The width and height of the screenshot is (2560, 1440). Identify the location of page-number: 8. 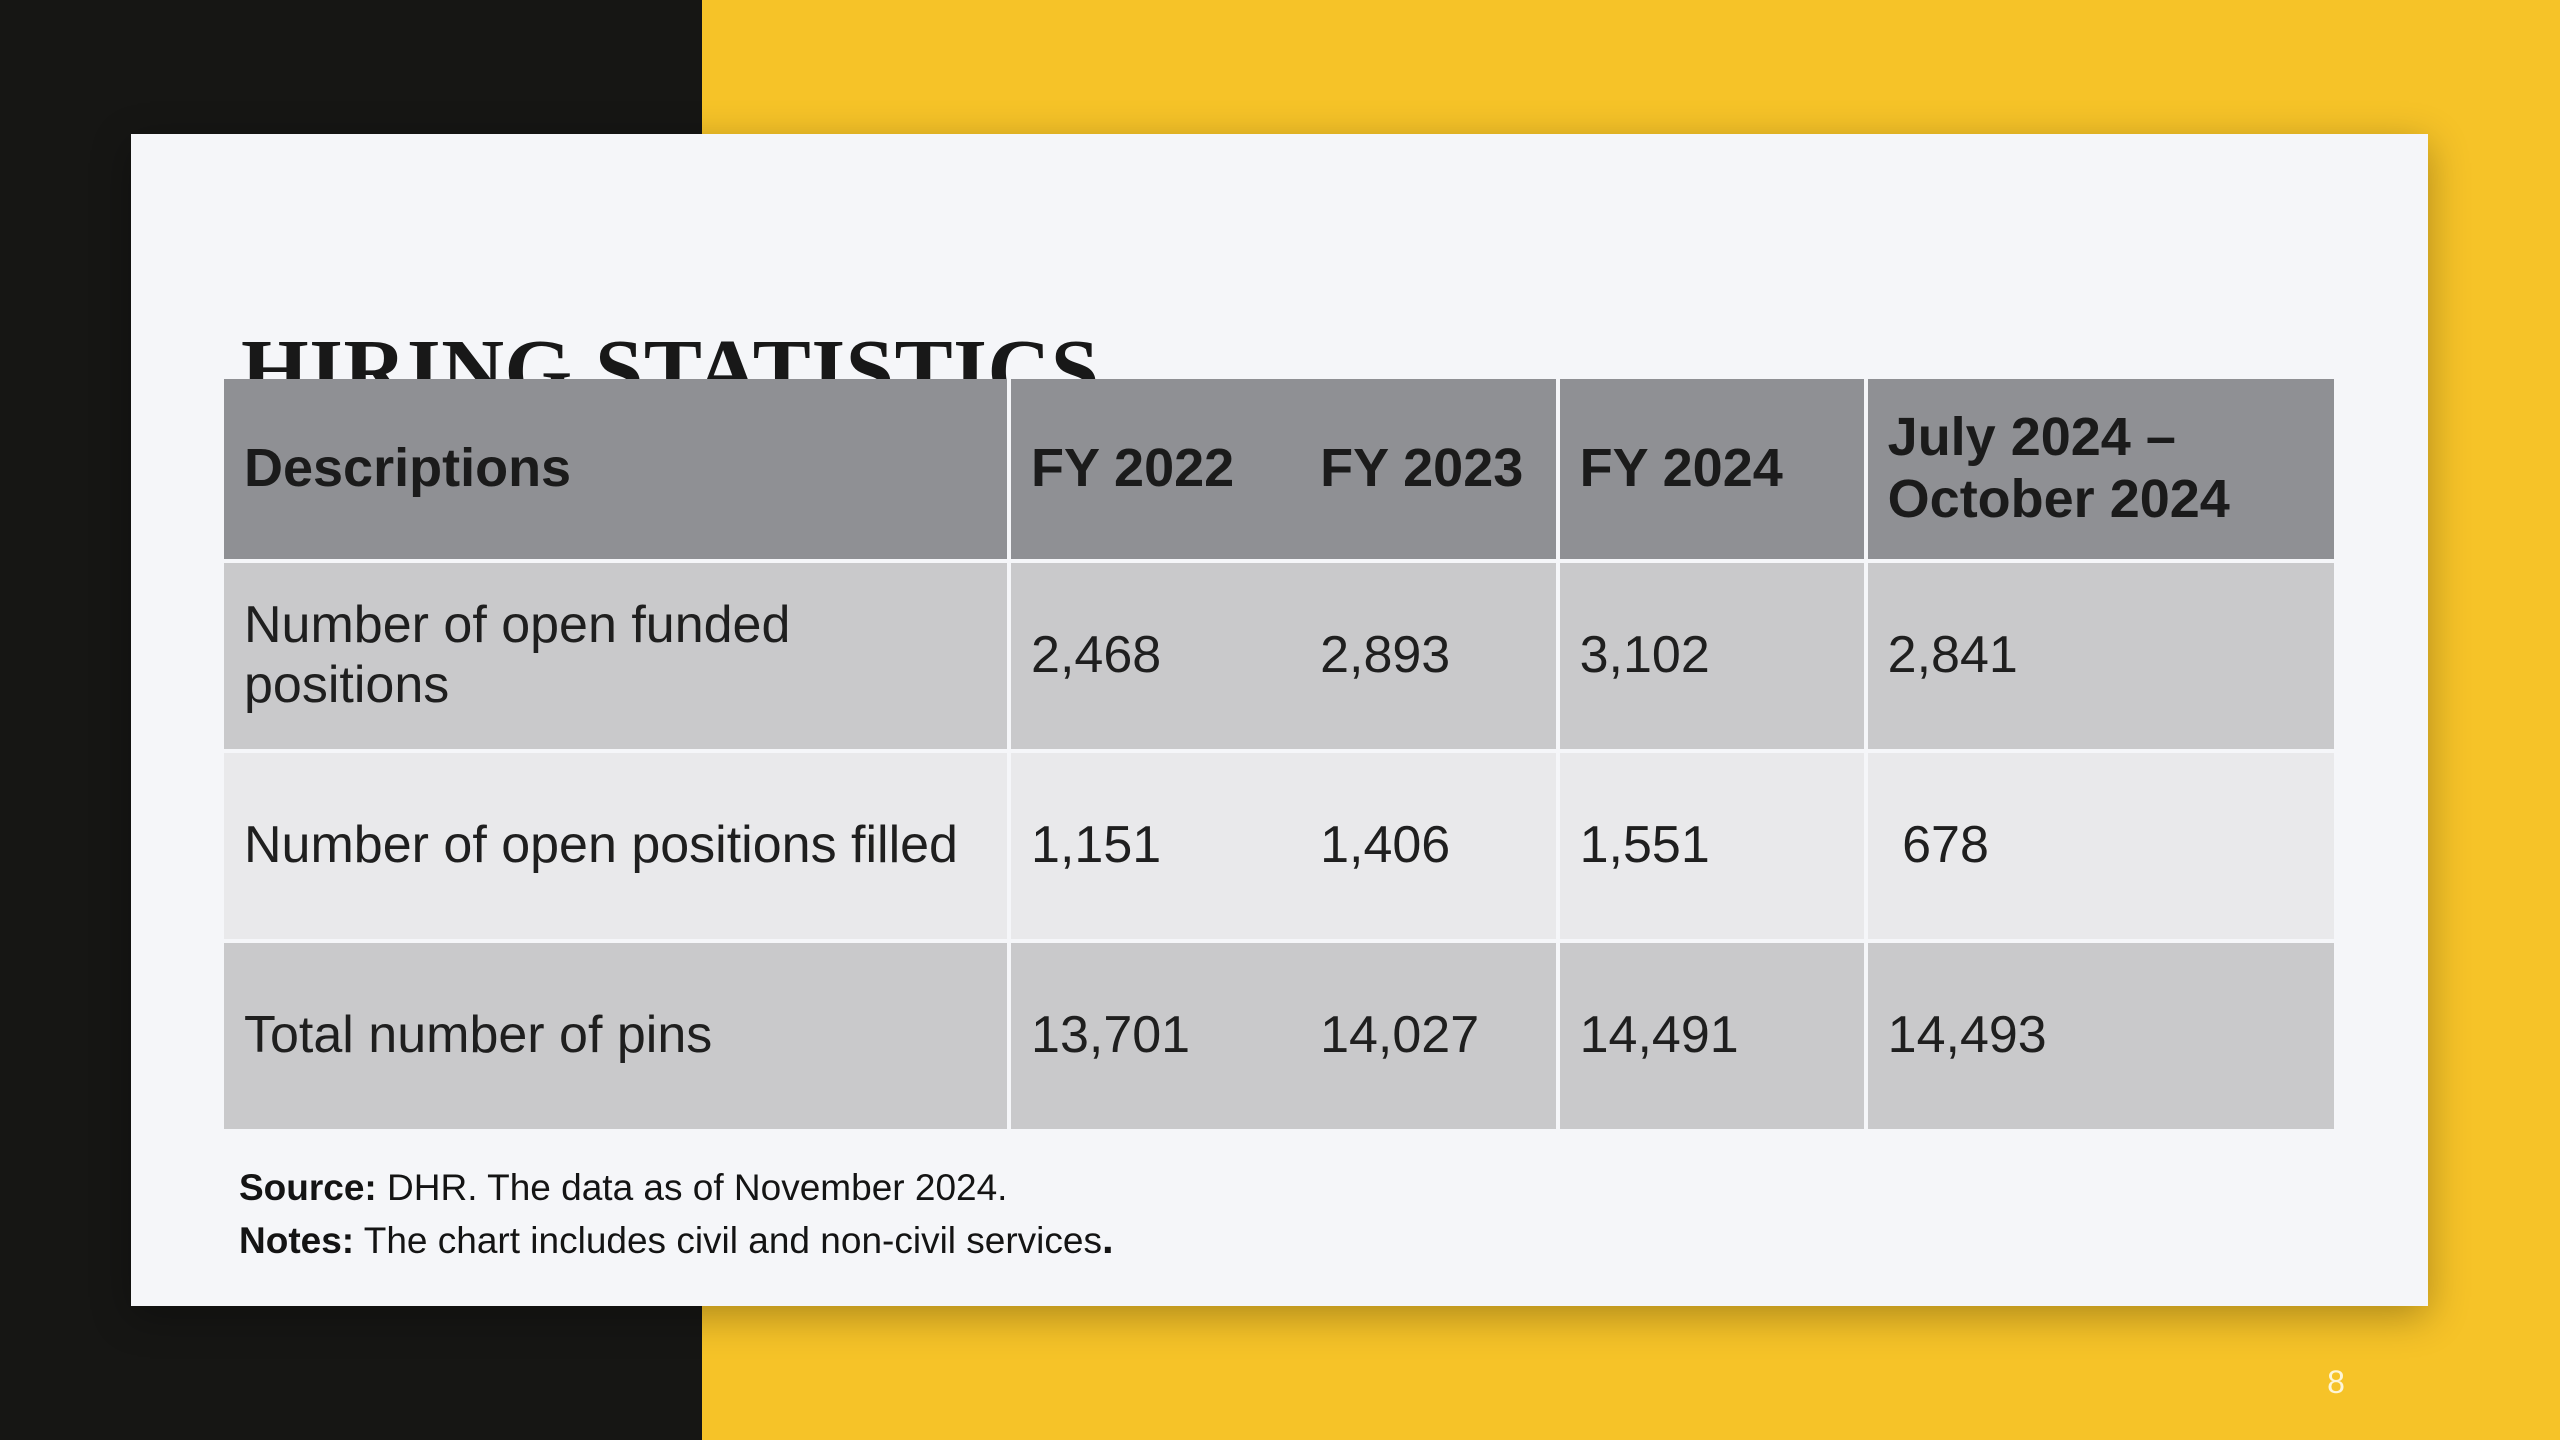
(2336, 1382).